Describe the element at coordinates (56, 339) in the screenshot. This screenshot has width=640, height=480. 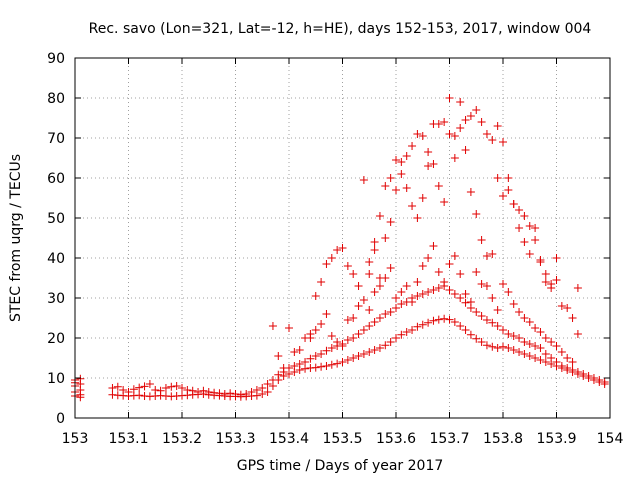
I see `y-tick-label: 20` at that location.